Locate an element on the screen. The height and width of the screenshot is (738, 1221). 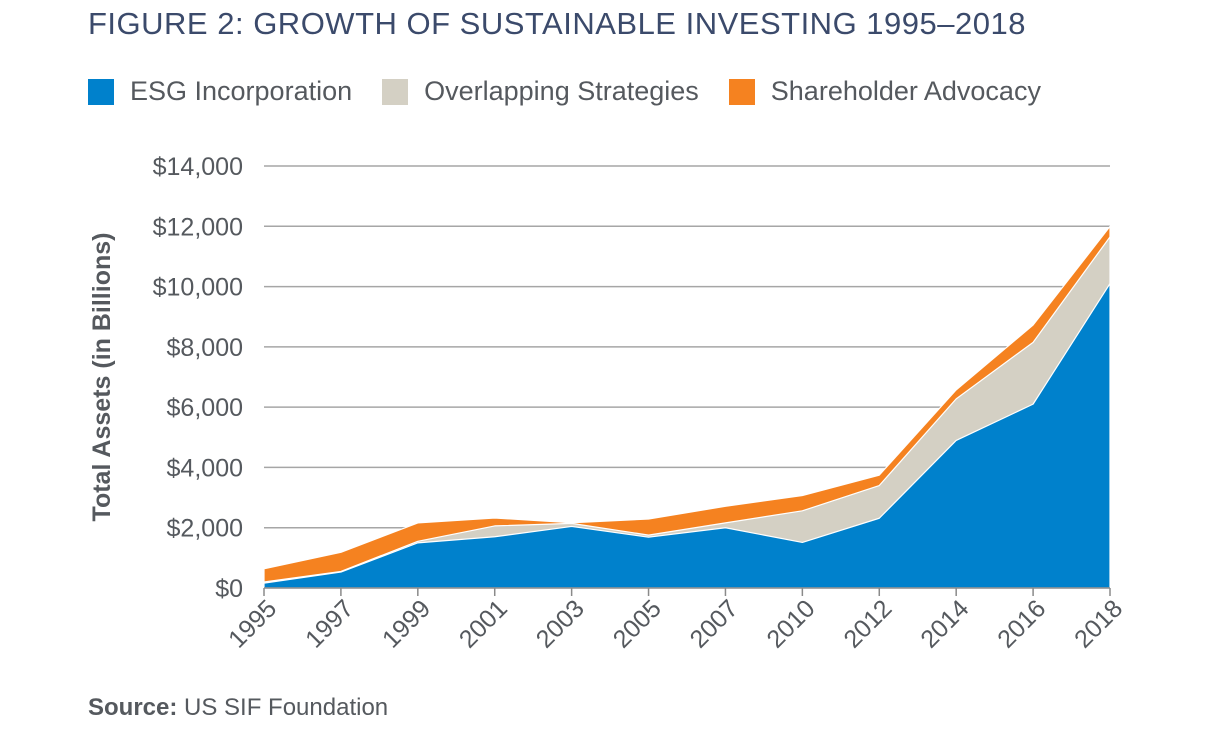
legend-item-advocacy: Shareholder Advocacy is located at coordinates (884, 91).